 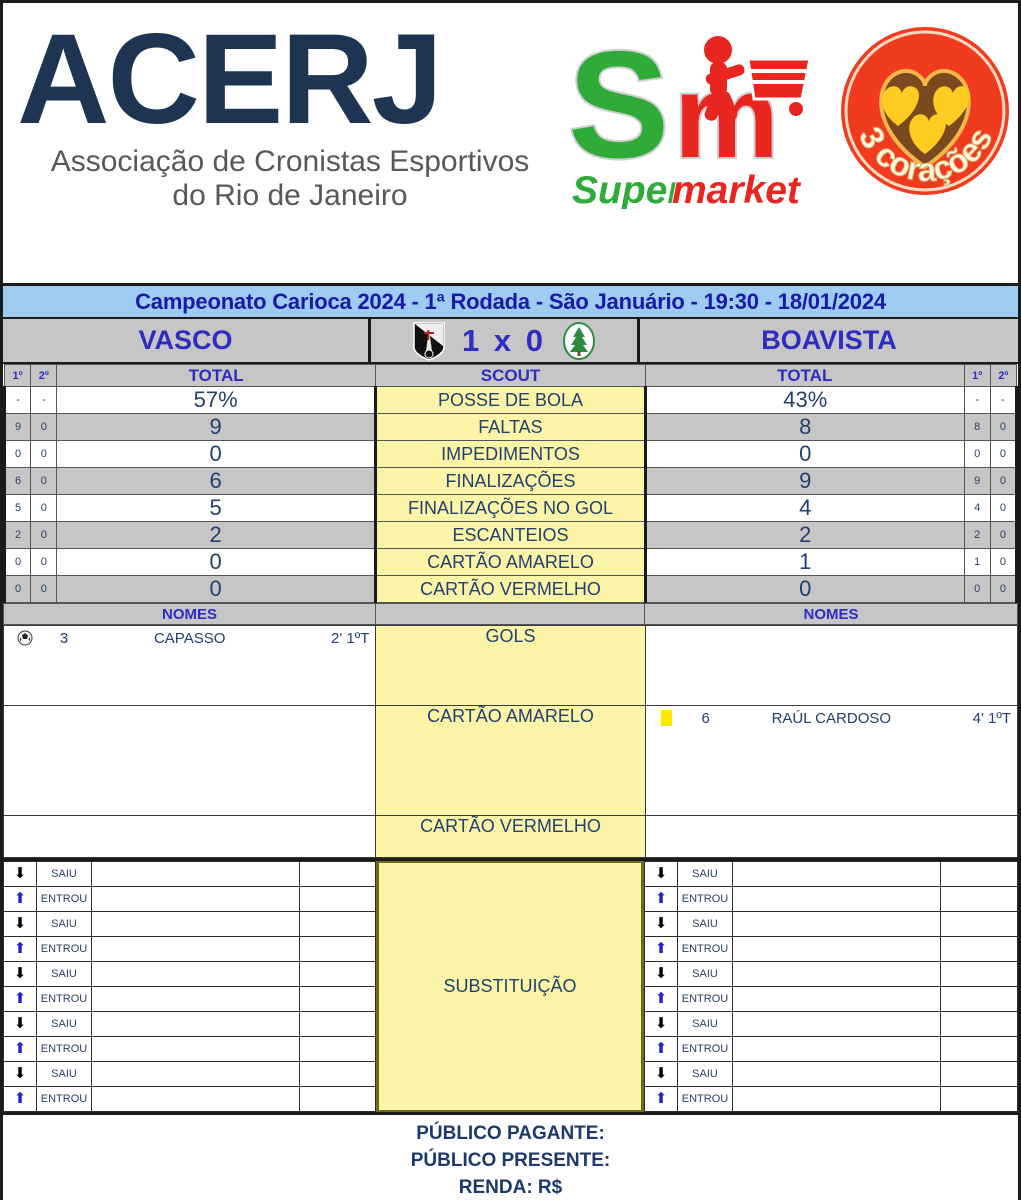 What do you see at coordinates (17, 508) in the screenshot?
I see `home-p1-value: 5` at bounding box center [17, 508].